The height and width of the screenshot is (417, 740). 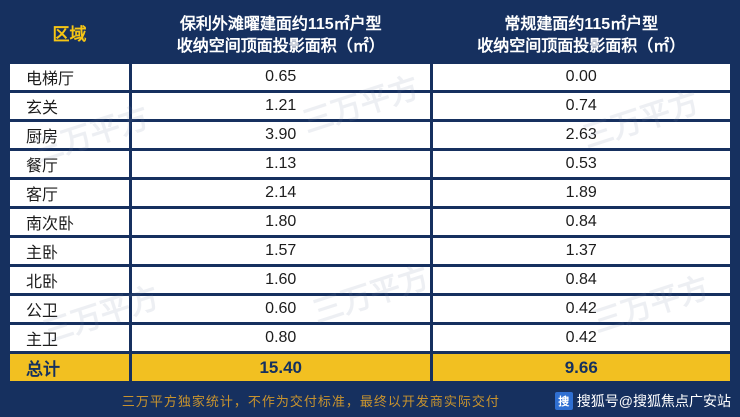 What do you see at coordinates (581, 35) in the screenshot?
I see `header-regular-unit: 常规建面约115㎡户型 收纳空间顶面投影面积（㎡）` at bounding box center [581, 35].